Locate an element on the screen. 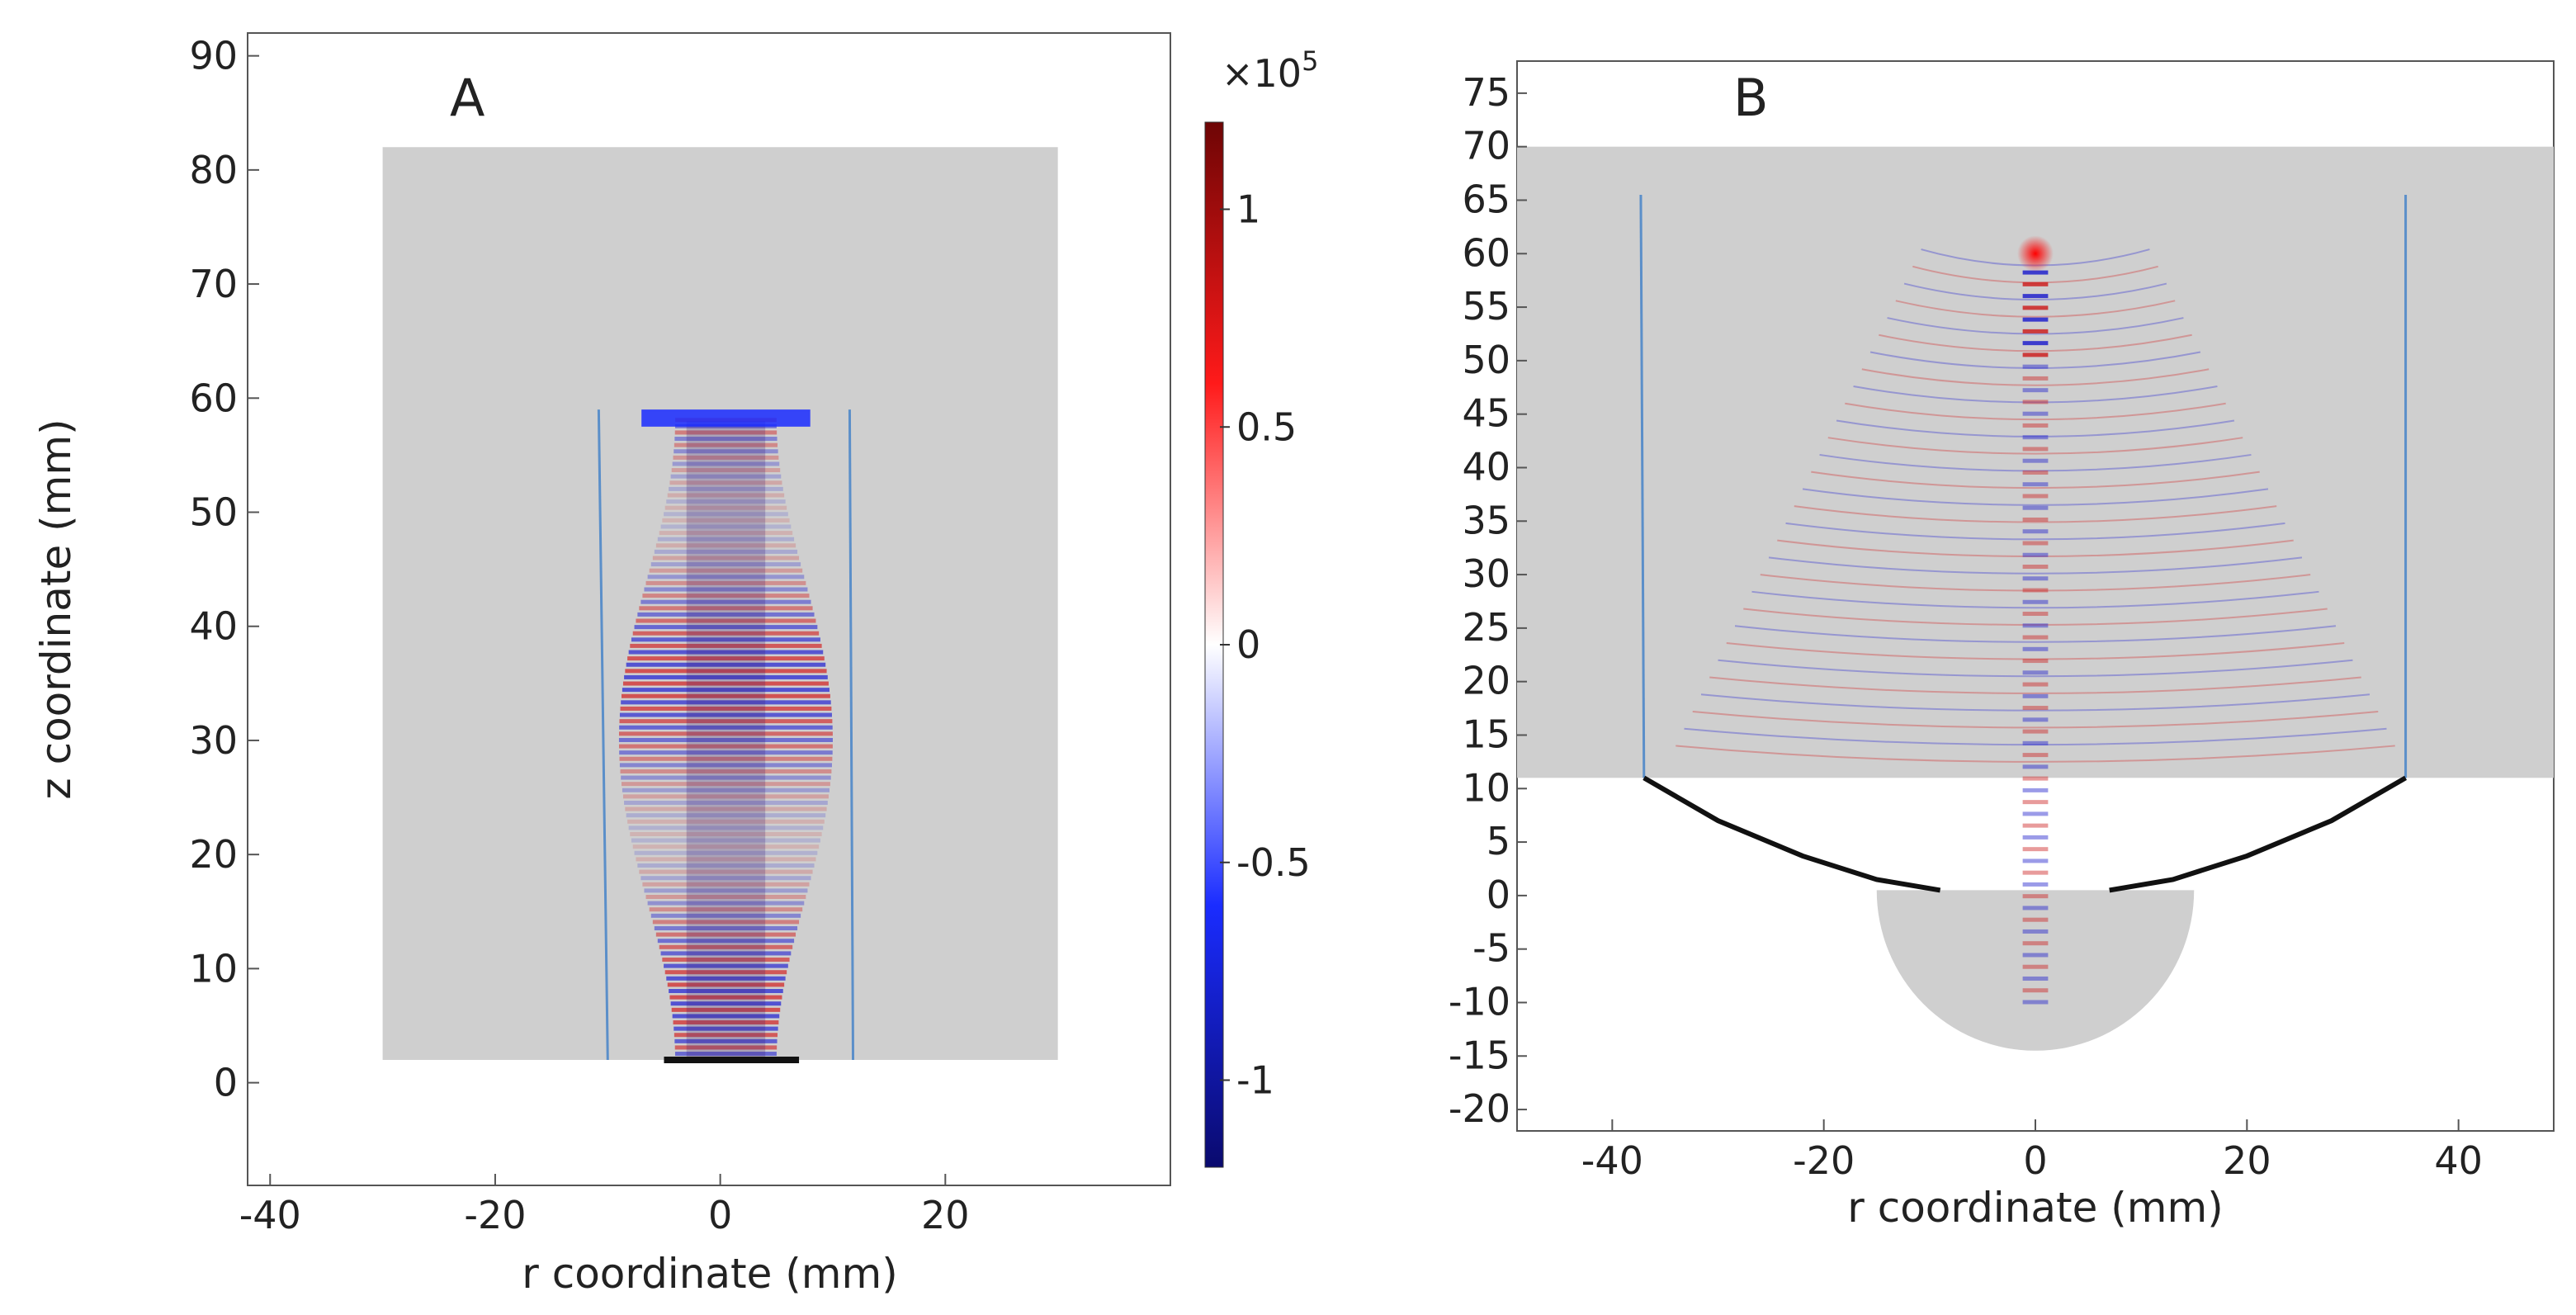  y-tick-label: 80 is located at coordinates (213, 170).